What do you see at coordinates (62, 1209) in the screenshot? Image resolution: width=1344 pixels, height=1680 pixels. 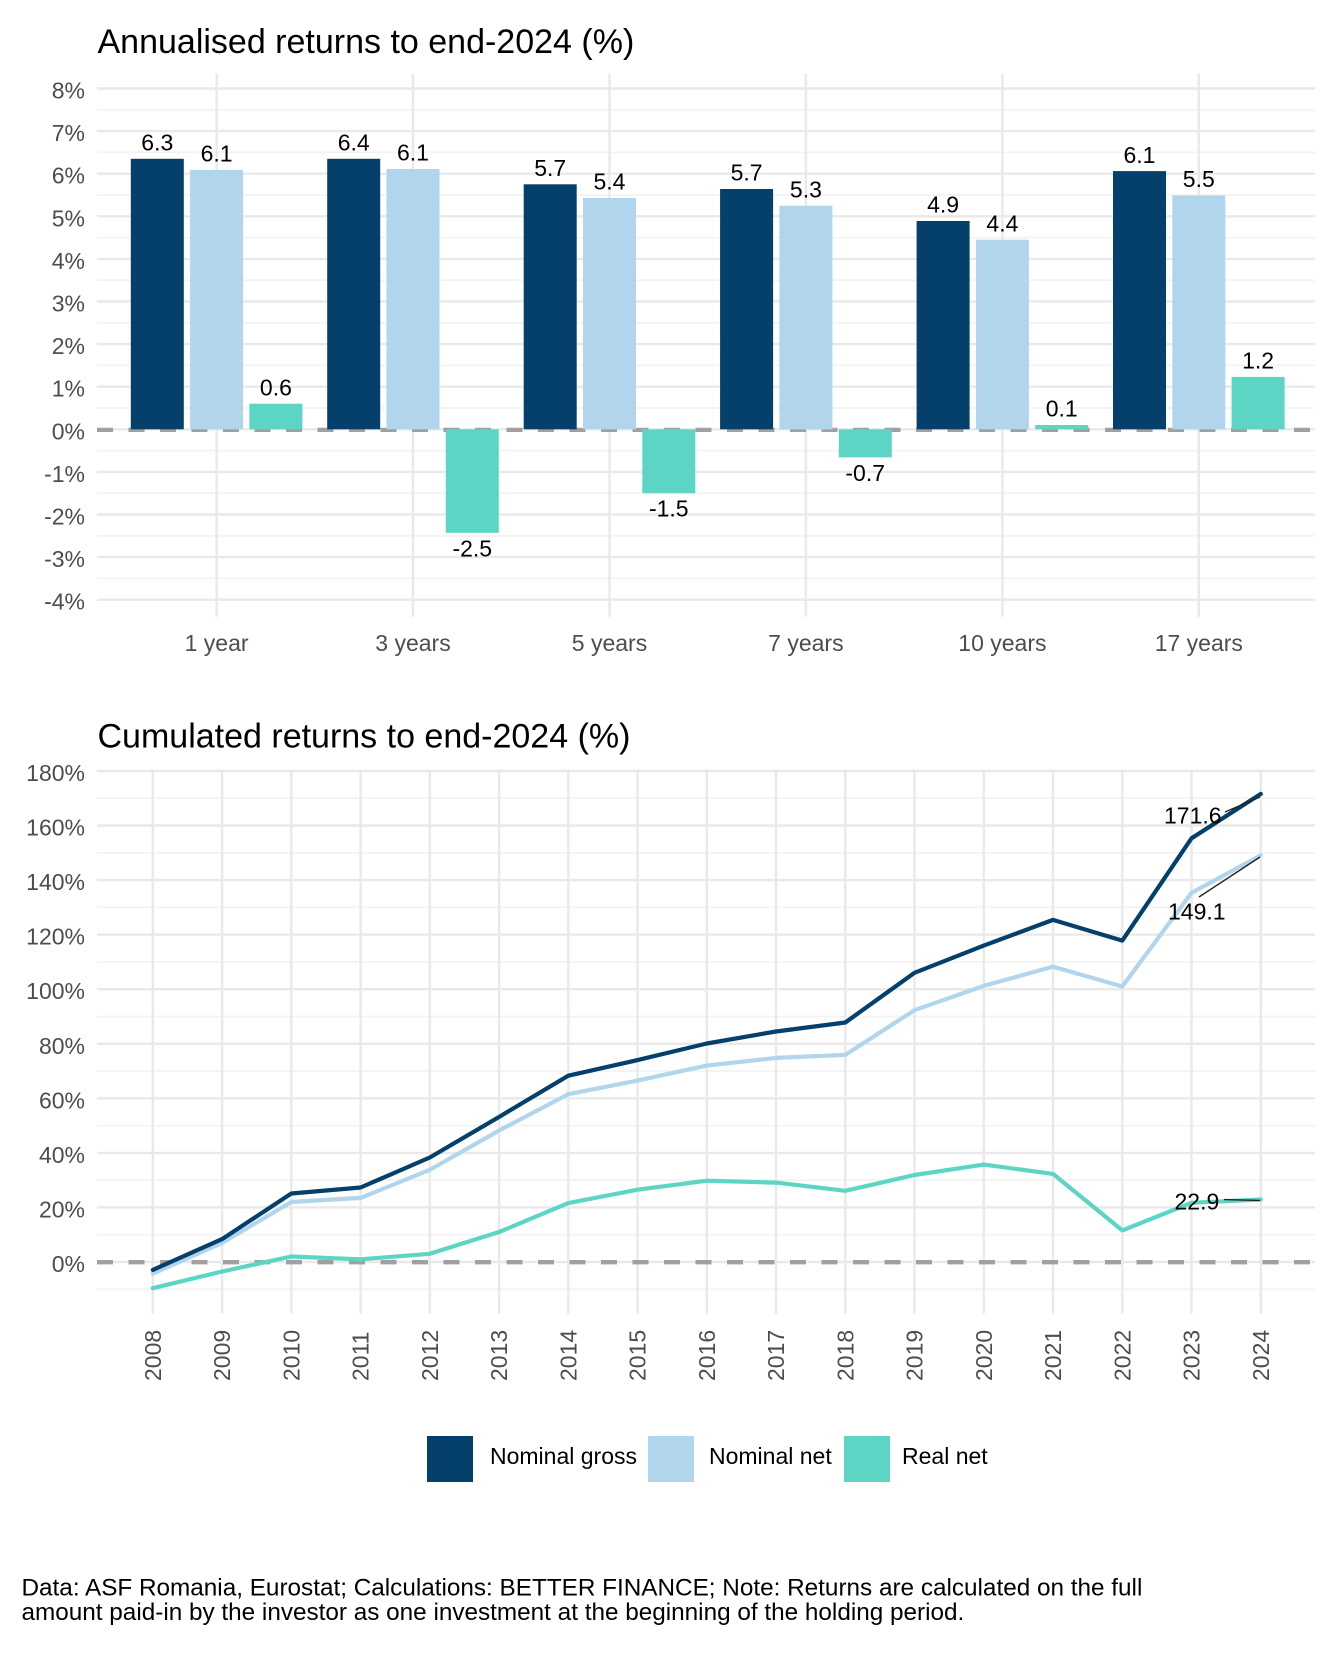 I see `svg-text: 20%` at bounding box center [62, 1209].